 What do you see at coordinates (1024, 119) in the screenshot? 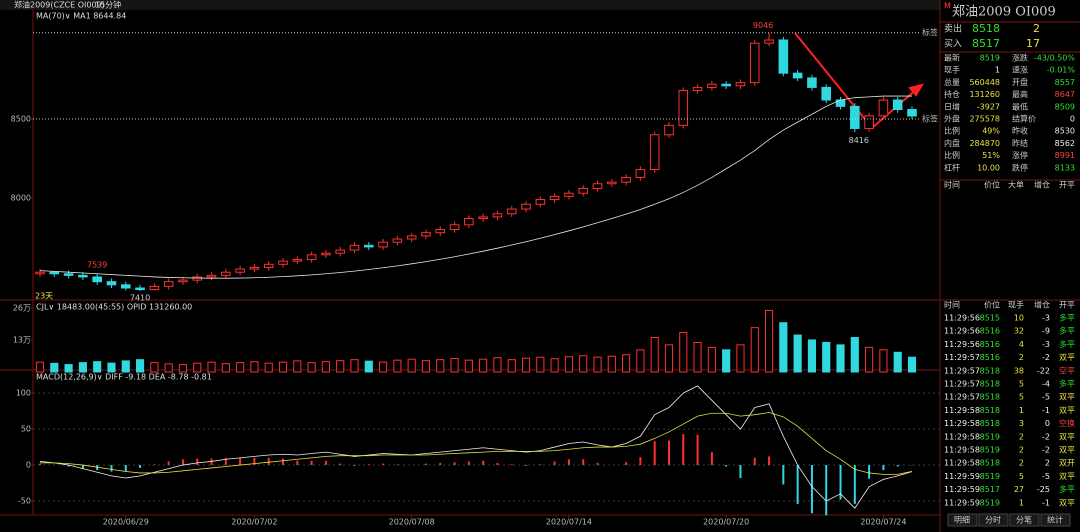
I see `quote-label: 结算价` at bounding box center [1024, 119].